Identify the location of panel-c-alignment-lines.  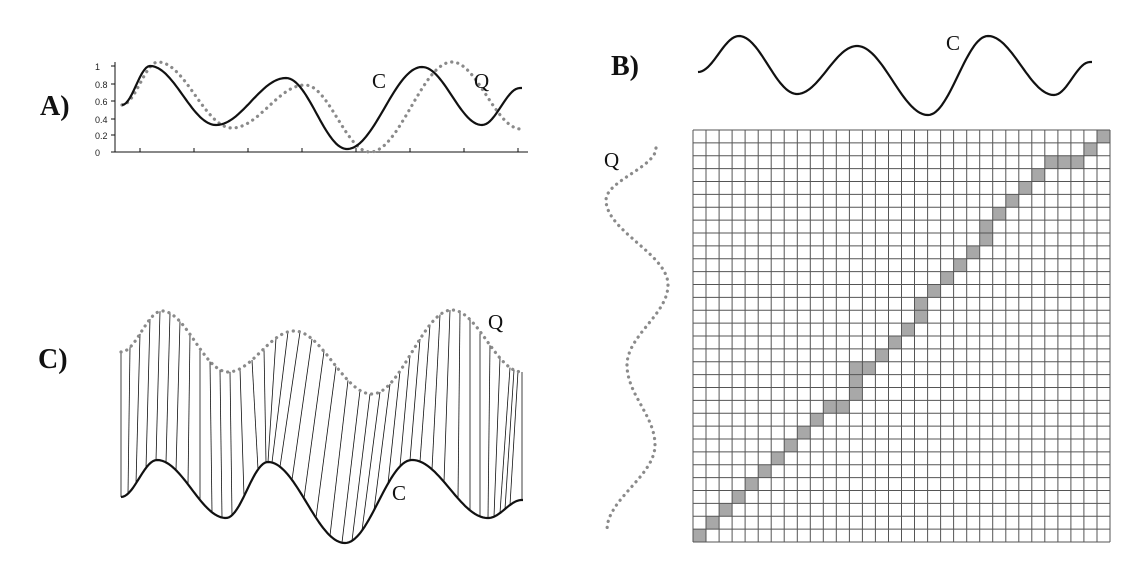
(321, 426).